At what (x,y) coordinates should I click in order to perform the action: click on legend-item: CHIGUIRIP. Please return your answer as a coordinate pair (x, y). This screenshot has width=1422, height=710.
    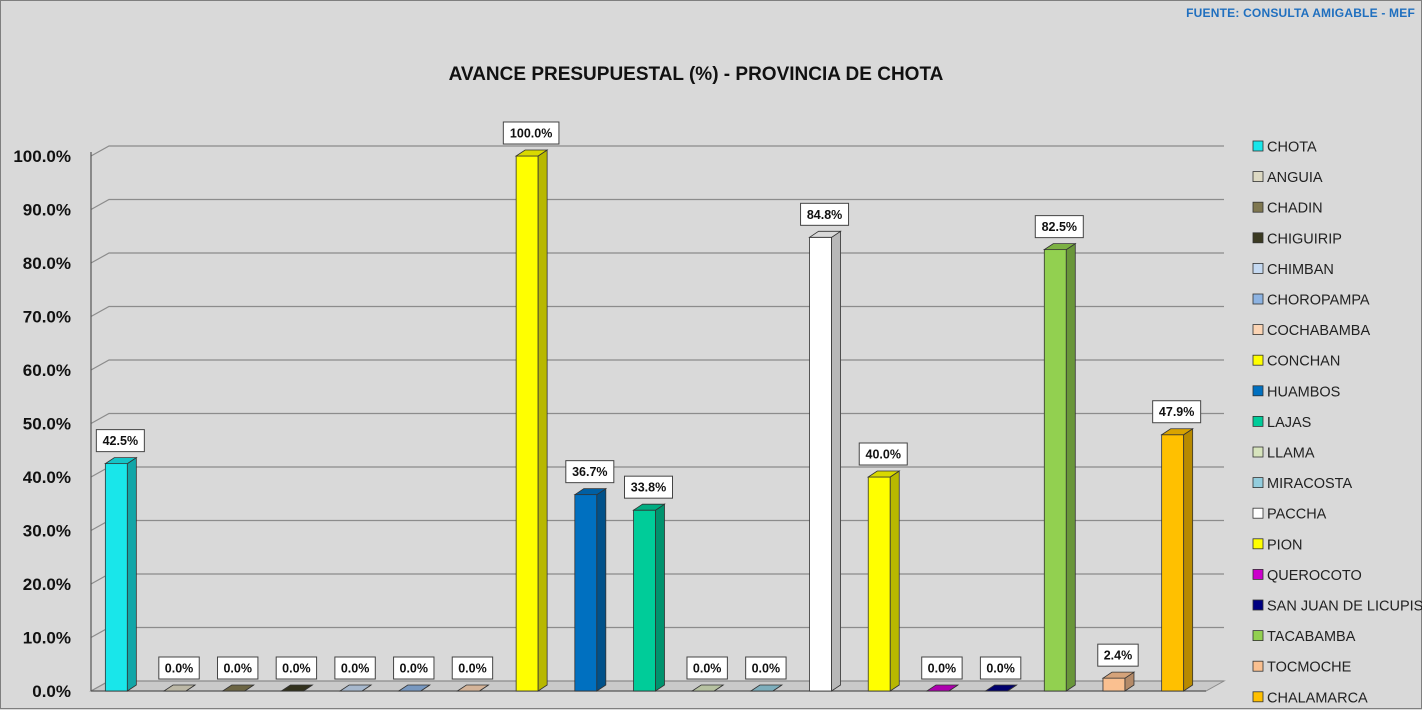
    Looking at the image, I should click on (1297, 239).